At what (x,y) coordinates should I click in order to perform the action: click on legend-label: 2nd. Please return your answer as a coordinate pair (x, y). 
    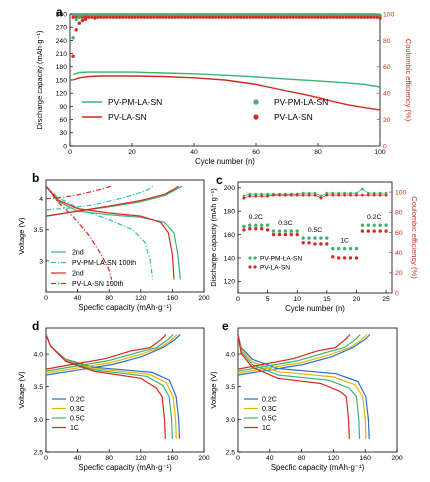
    Looking at the image, I should click on (78, 253).